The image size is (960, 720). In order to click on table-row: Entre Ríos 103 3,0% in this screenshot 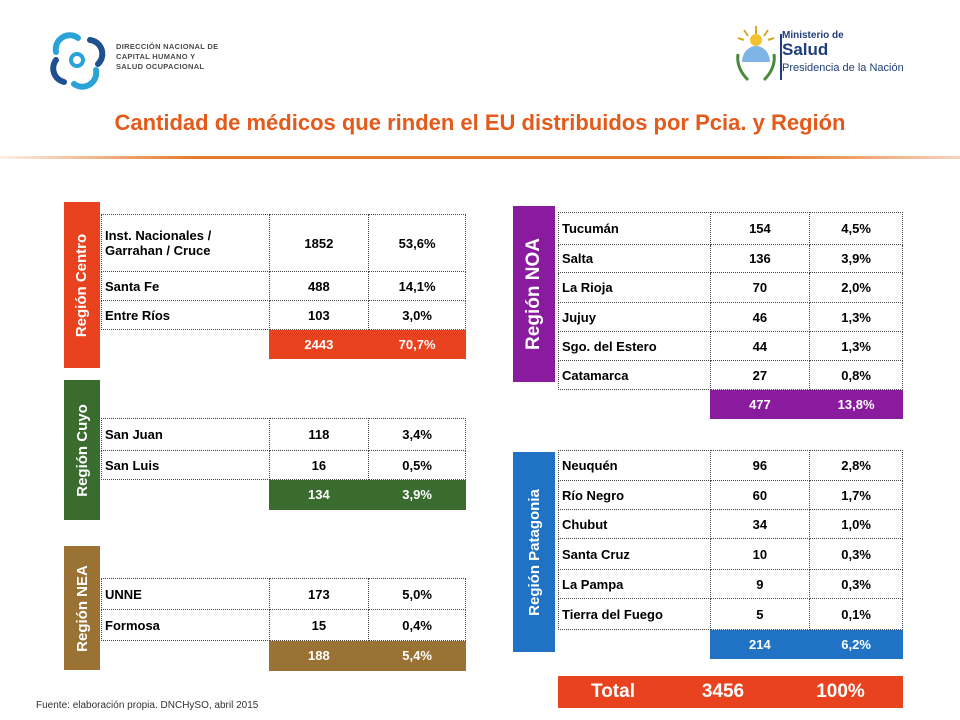, I will do `click(283, 315)`.